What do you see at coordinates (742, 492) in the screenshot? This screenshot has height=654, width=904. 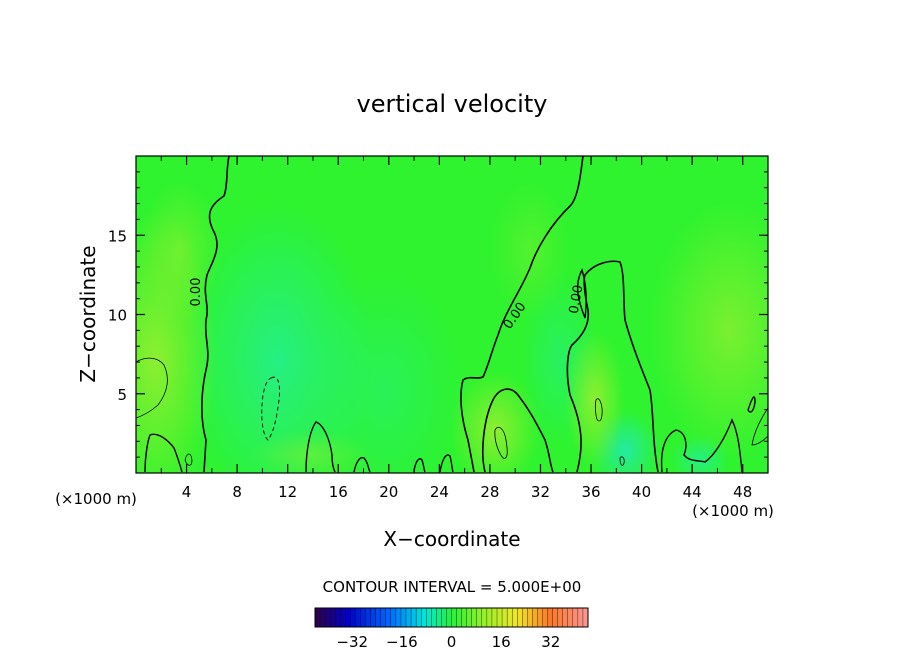 I see `x-tick-label: 48` at bounding box center [742, 492].